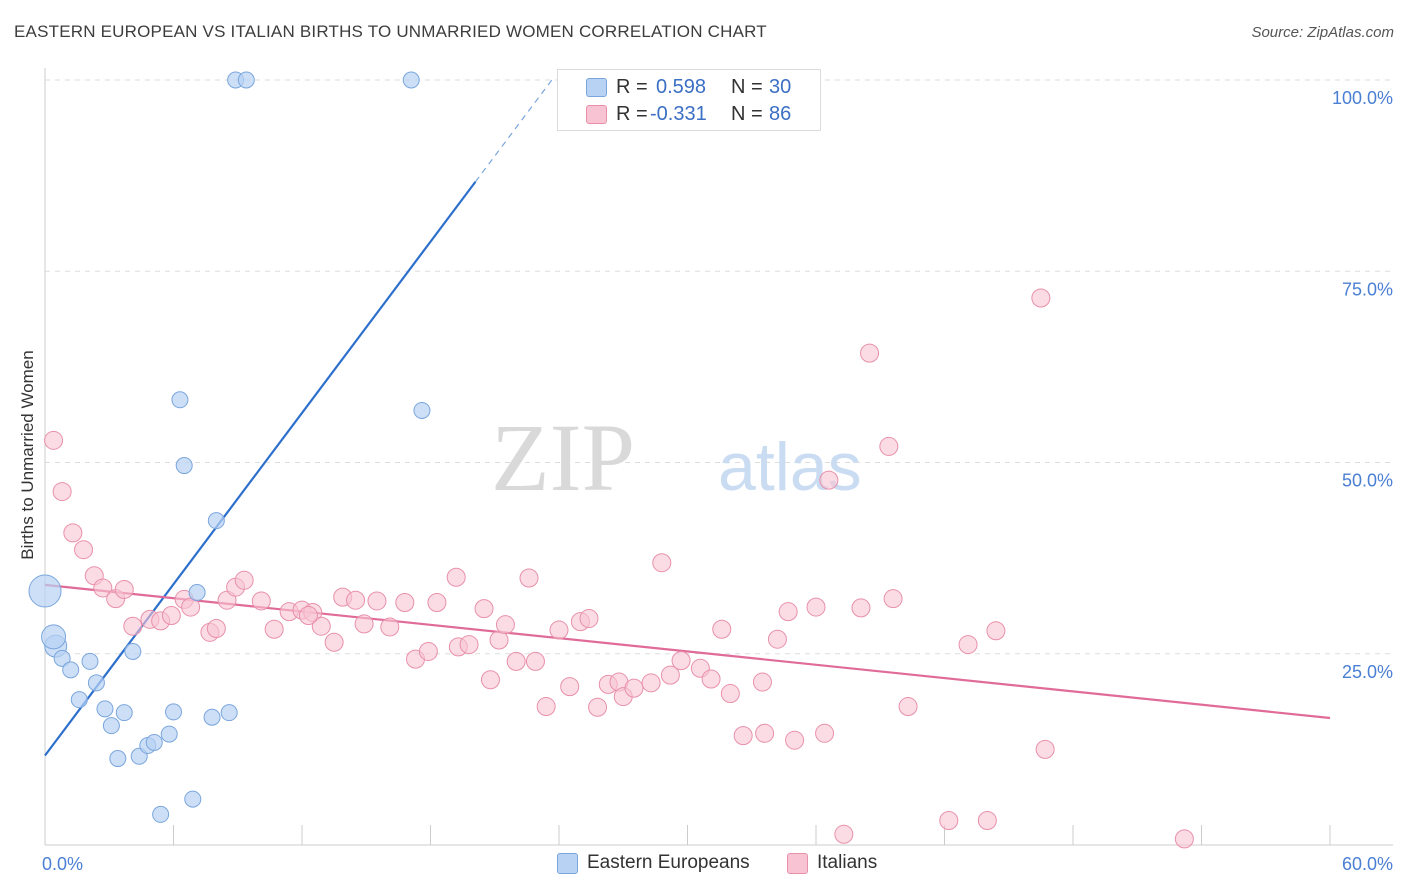 The height and width of the screenshot is (892, 1406). Describe the element at coordinates (1367, 672) in the screenshot. I see `y-tick-label: 25.0%` at that location.